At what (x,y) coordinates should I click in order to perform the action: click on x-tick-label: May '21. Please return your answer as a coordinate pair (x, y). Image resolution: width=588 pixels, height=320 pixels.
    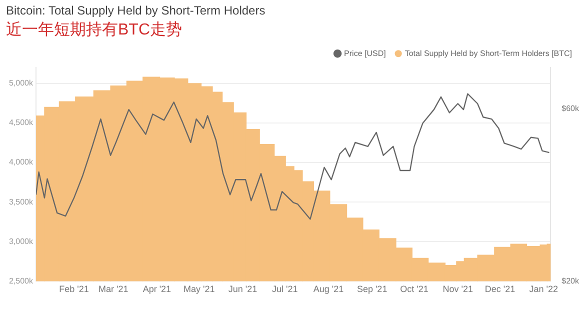
    Looking at the image, I should click on (199, 289).